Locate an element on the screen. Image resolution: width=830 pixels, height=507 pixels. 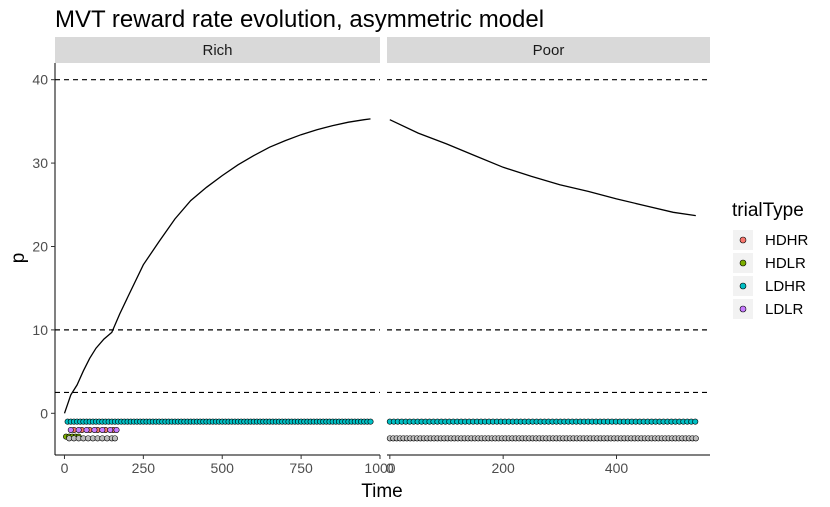
y-tick-label: 40 is located at coordinates (40, 80).